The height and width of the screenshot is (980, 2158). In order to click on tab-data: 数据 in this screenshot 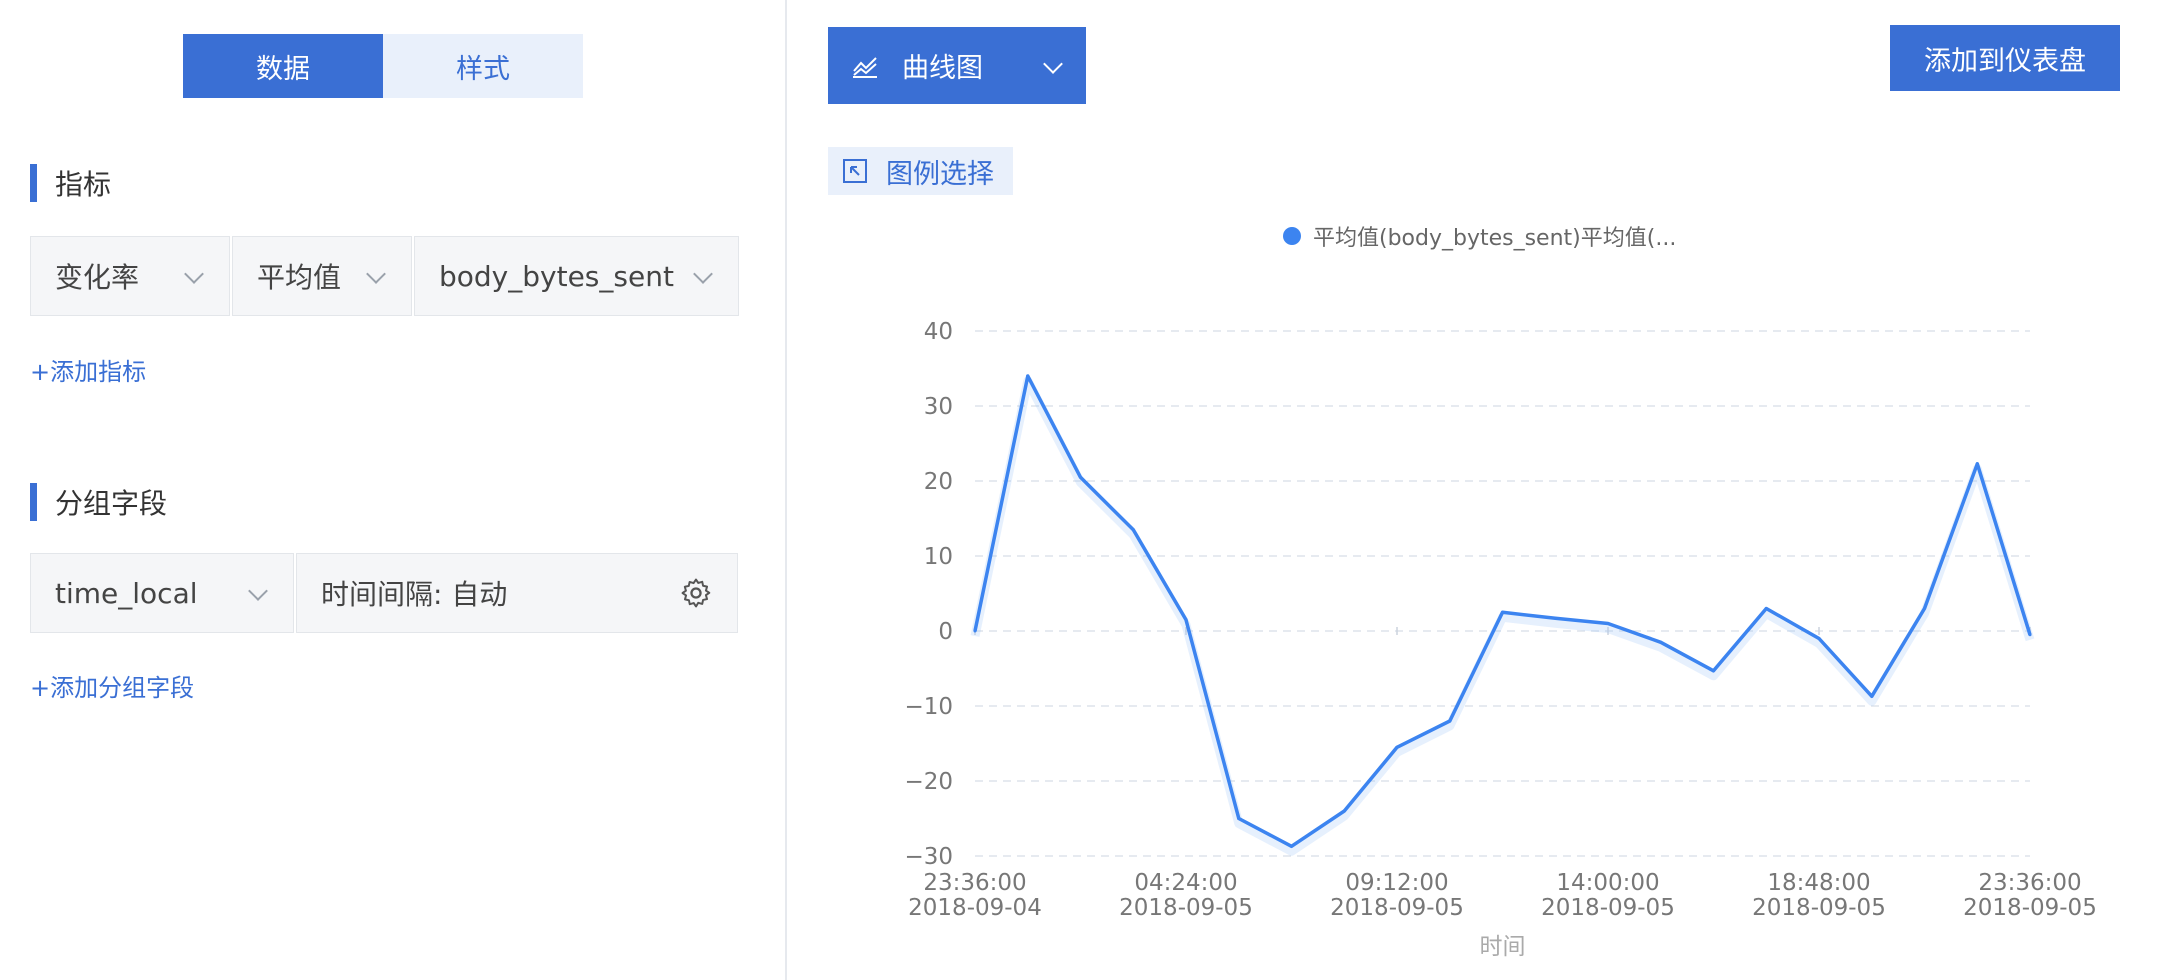, I will do `click(283, 66)`.